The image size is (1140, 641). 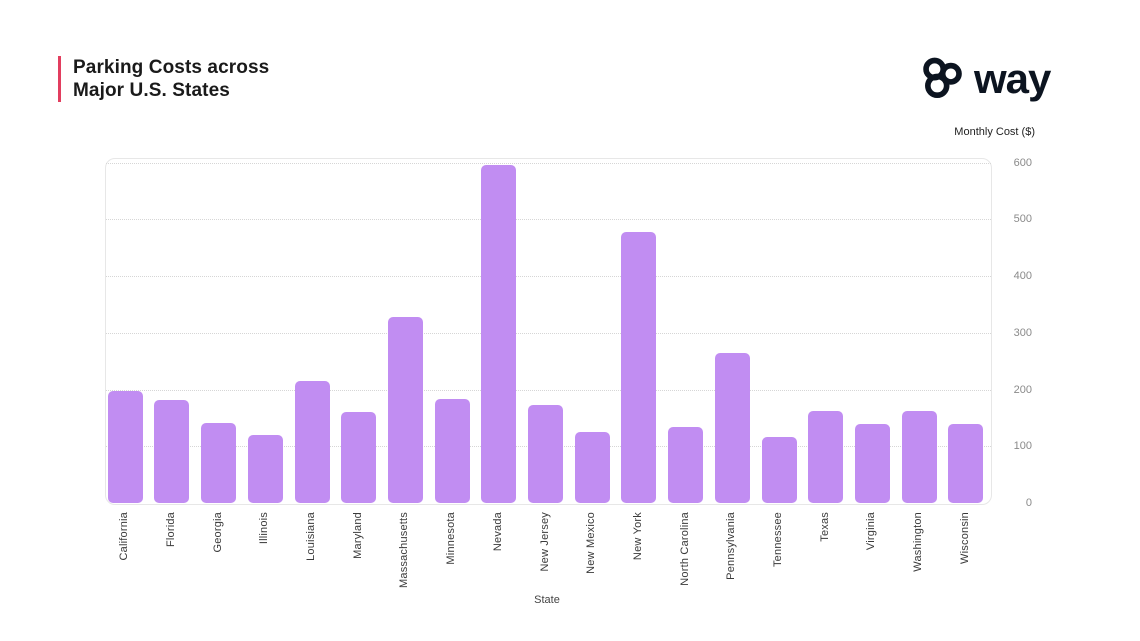 I want to click on bar-new-mexico, so click(x=592, y=467).